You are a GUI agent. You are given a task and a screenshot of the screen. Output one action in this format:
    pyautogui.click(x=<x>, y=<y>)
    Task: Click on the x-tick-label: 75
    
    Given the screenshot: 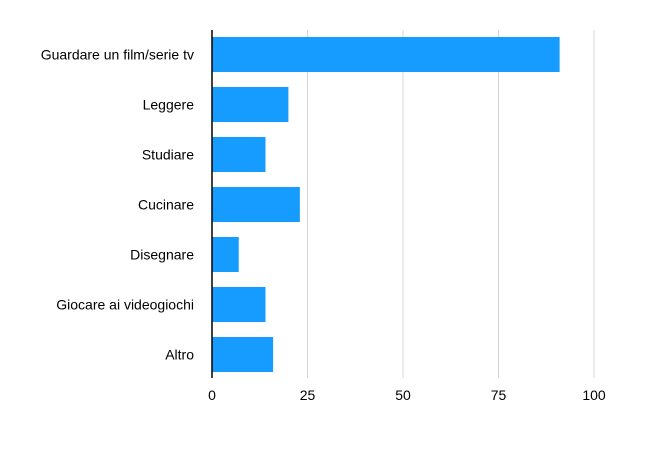 What is the action you would take?
    pyautogui.click(x=499, y=395)
    